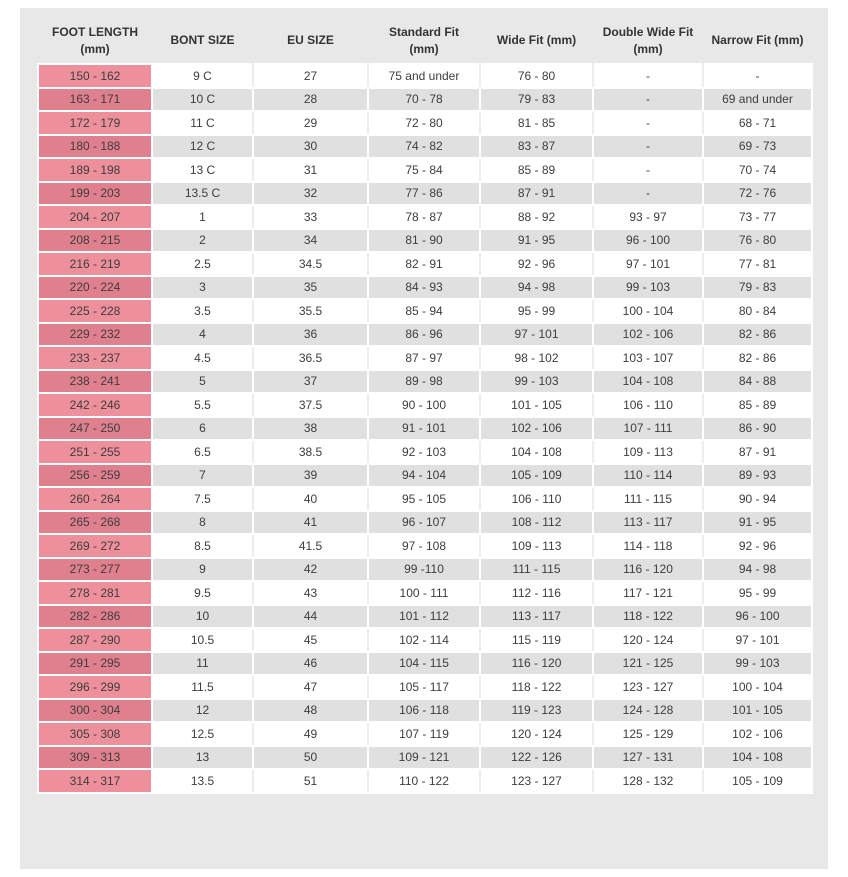 The height and width of the screenshot is (877, 848). Describe the element at coordinates (648, 546) in the screenshot. I see `cell-double-wide-fit: 114 - 118` at that location.